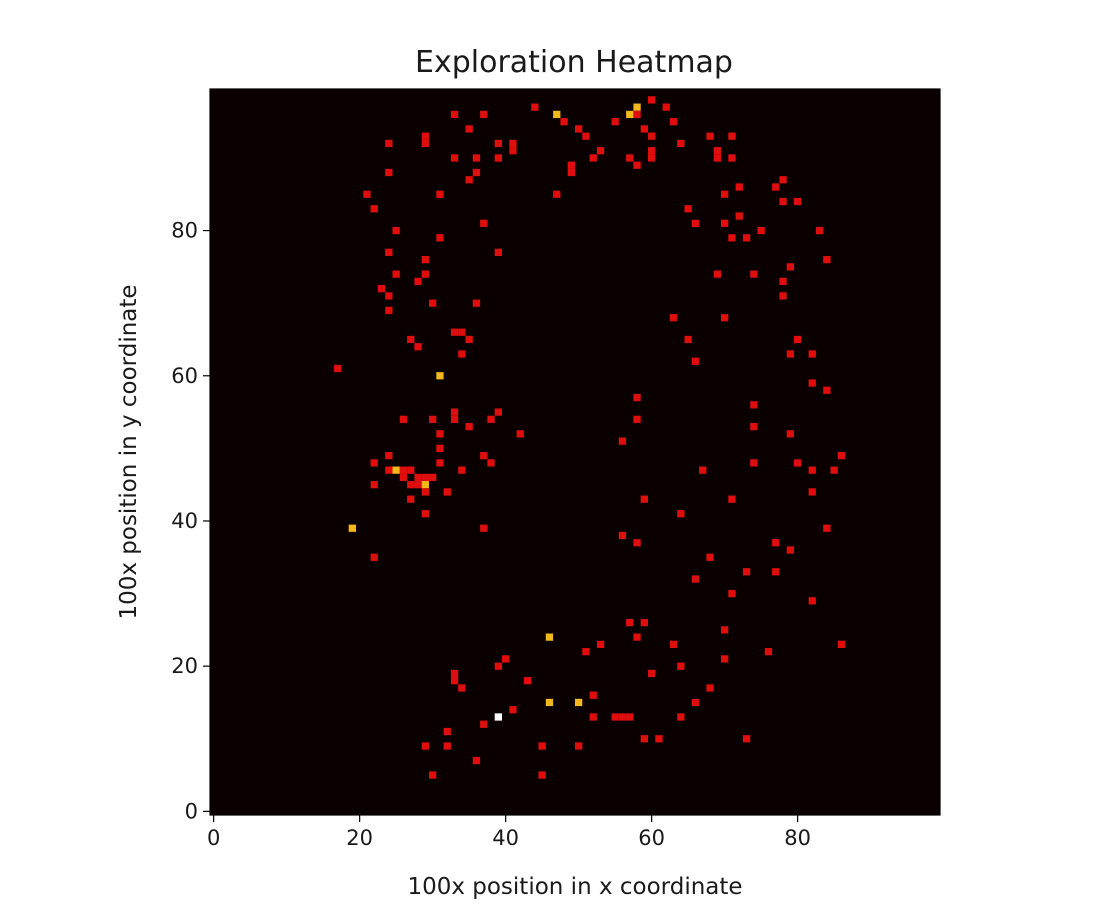 The image size is (1096, 915). I want to click on x-axis-ticks: 0 20 40 60 80, so click(509, 832).